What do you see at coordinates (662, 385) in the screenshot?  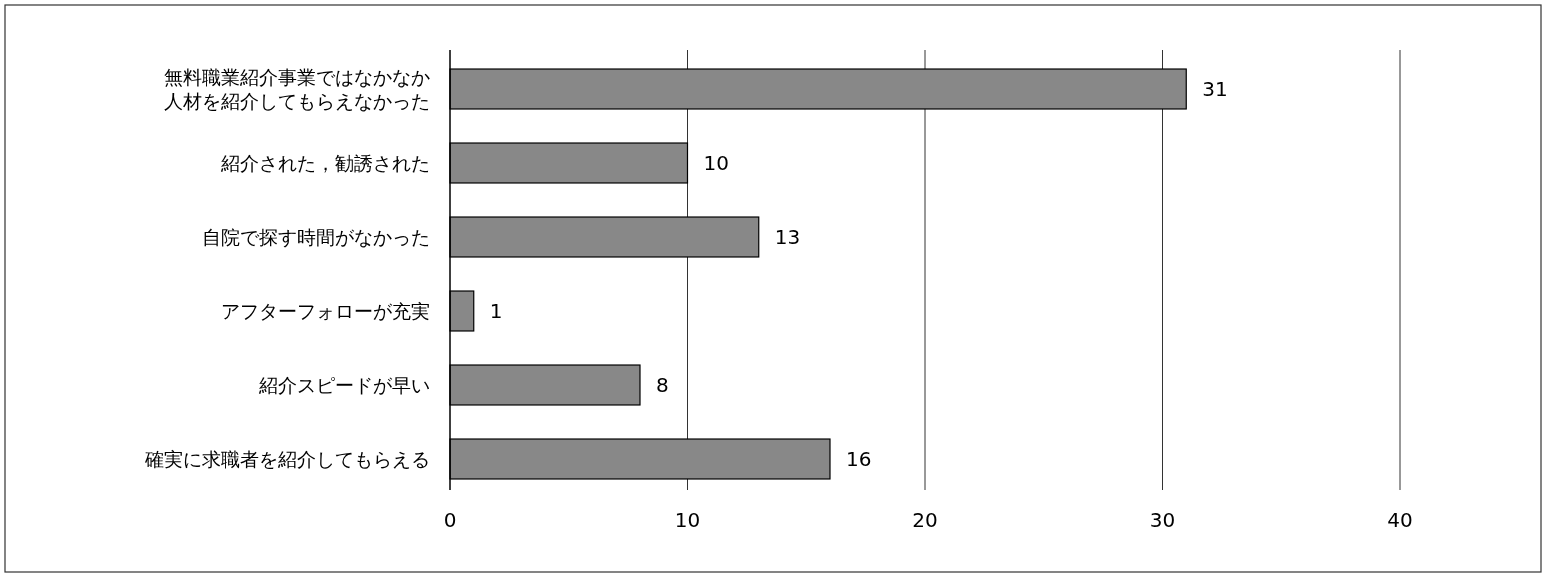 I see `data-label: 8` at bounding box center [662, 385].